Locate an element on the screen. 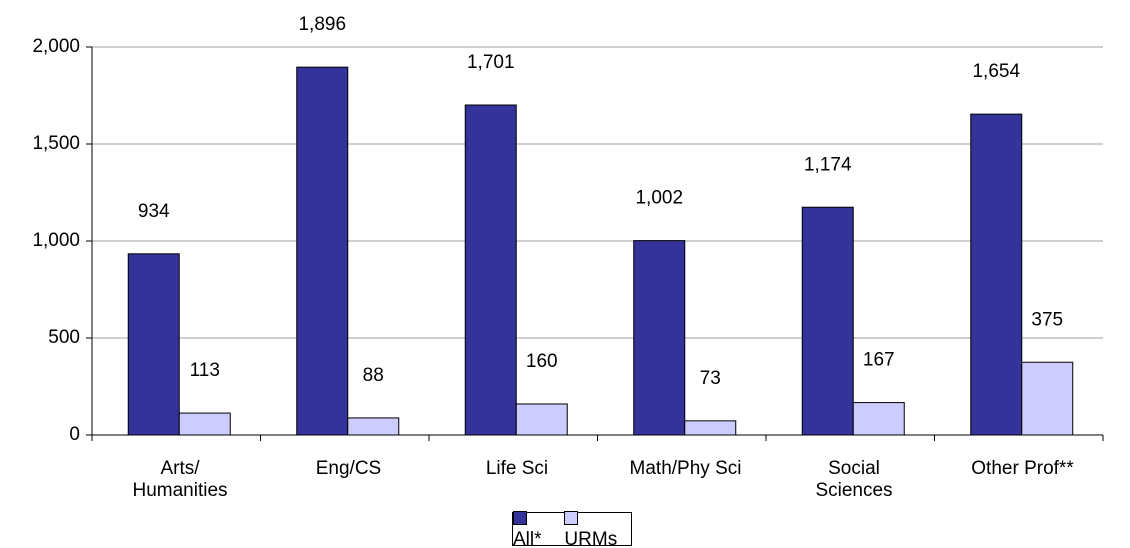 This screenshot has width=1130, height=548. data-label: 113 is located at coordinates (205, 370).